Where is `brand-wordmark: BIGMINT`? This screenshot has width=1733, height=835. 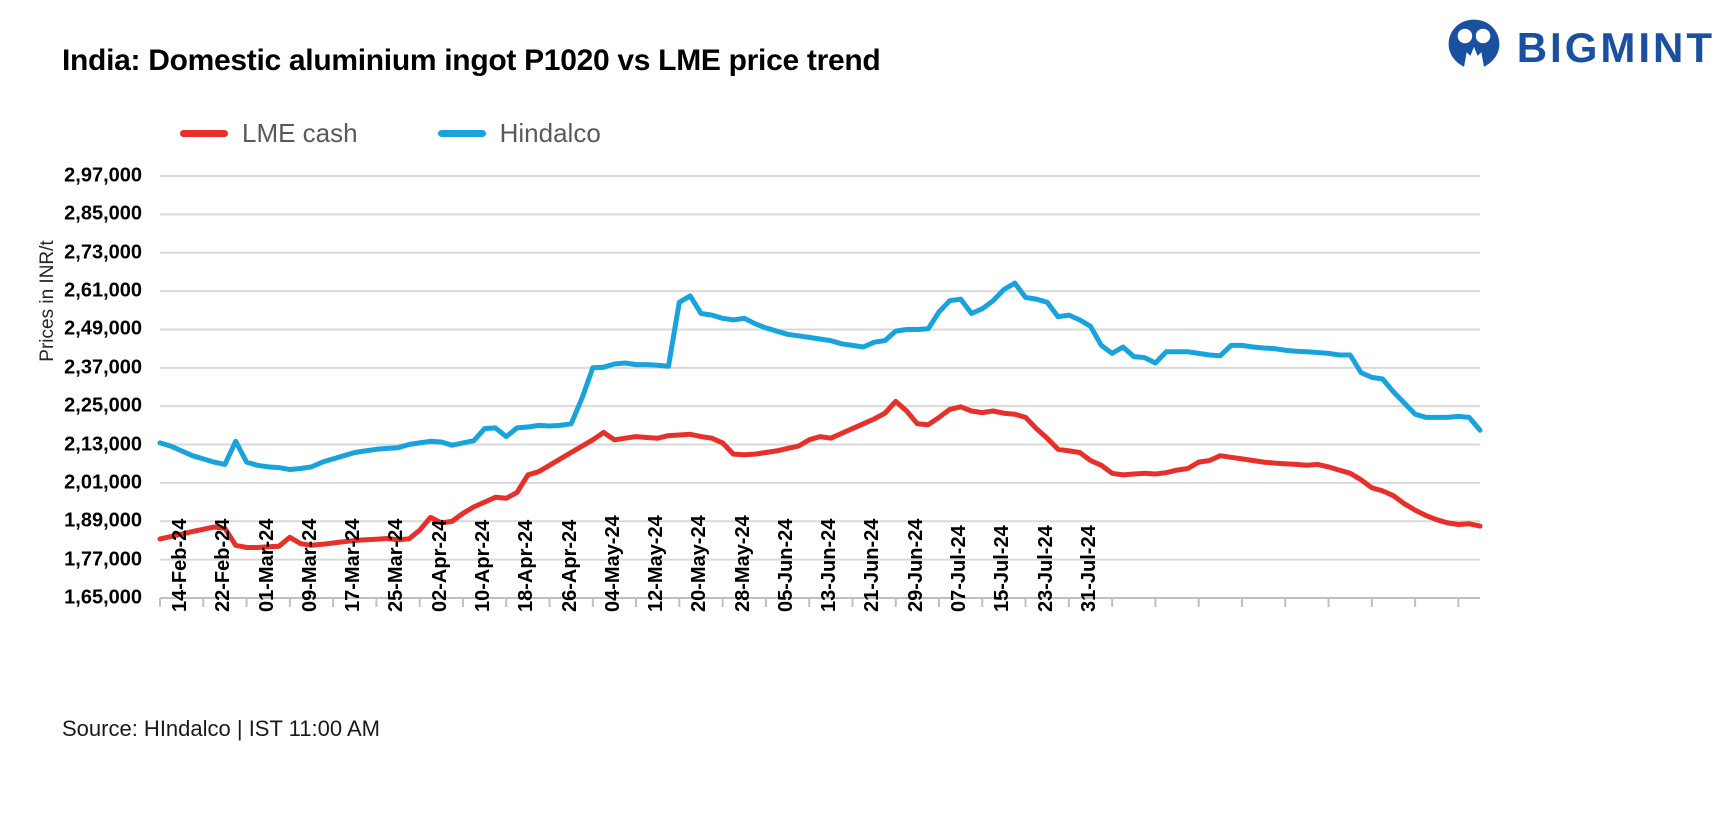
brand-wordmark: BIGMINT is located at coordinates (1615, 47).